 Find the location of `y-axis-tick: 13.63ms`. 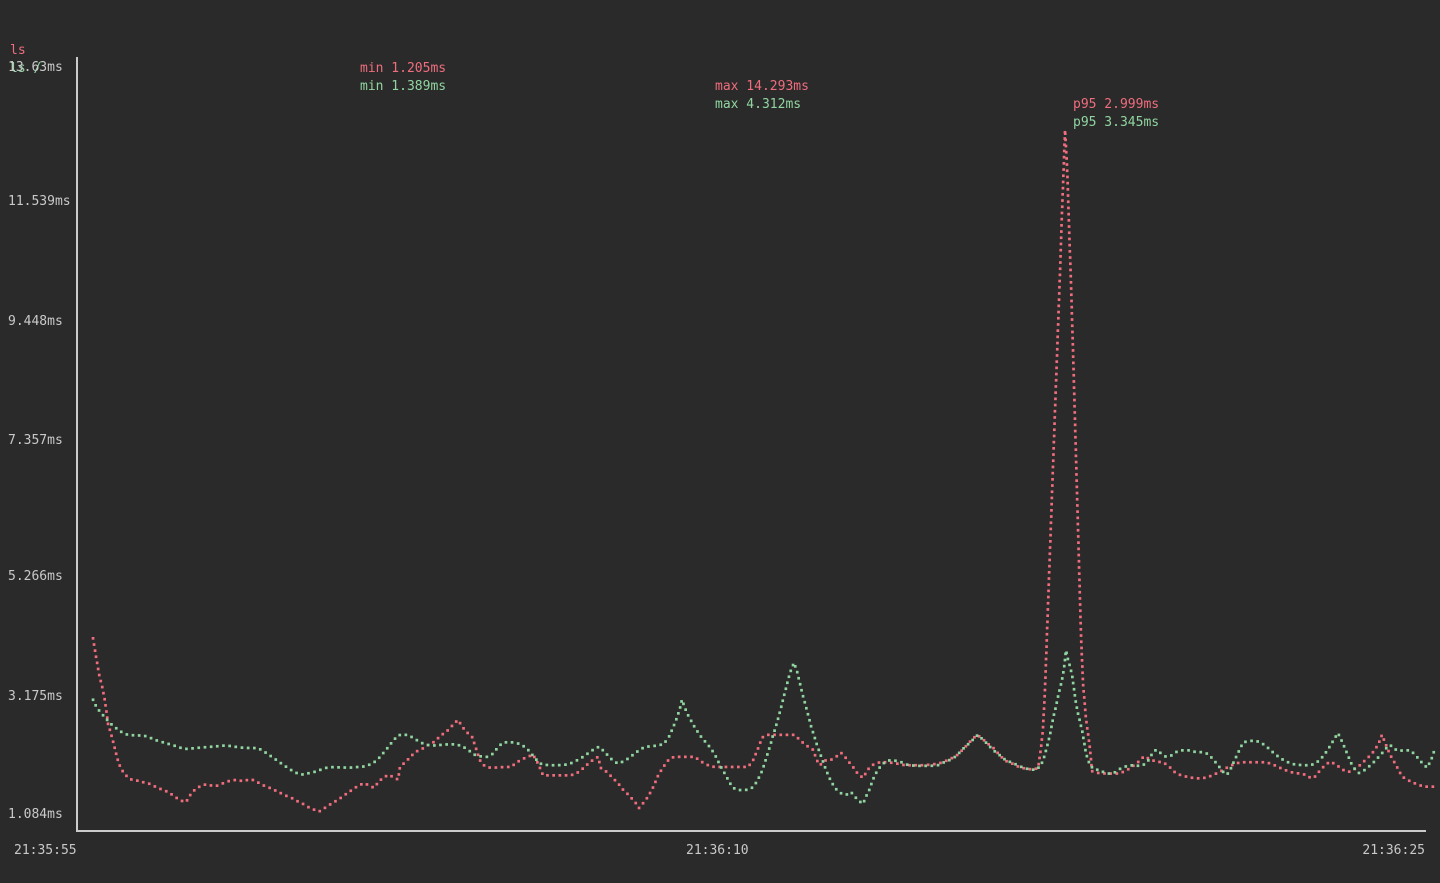

y-axis-tick: 13.63ms is located at coordinates (35, 67).